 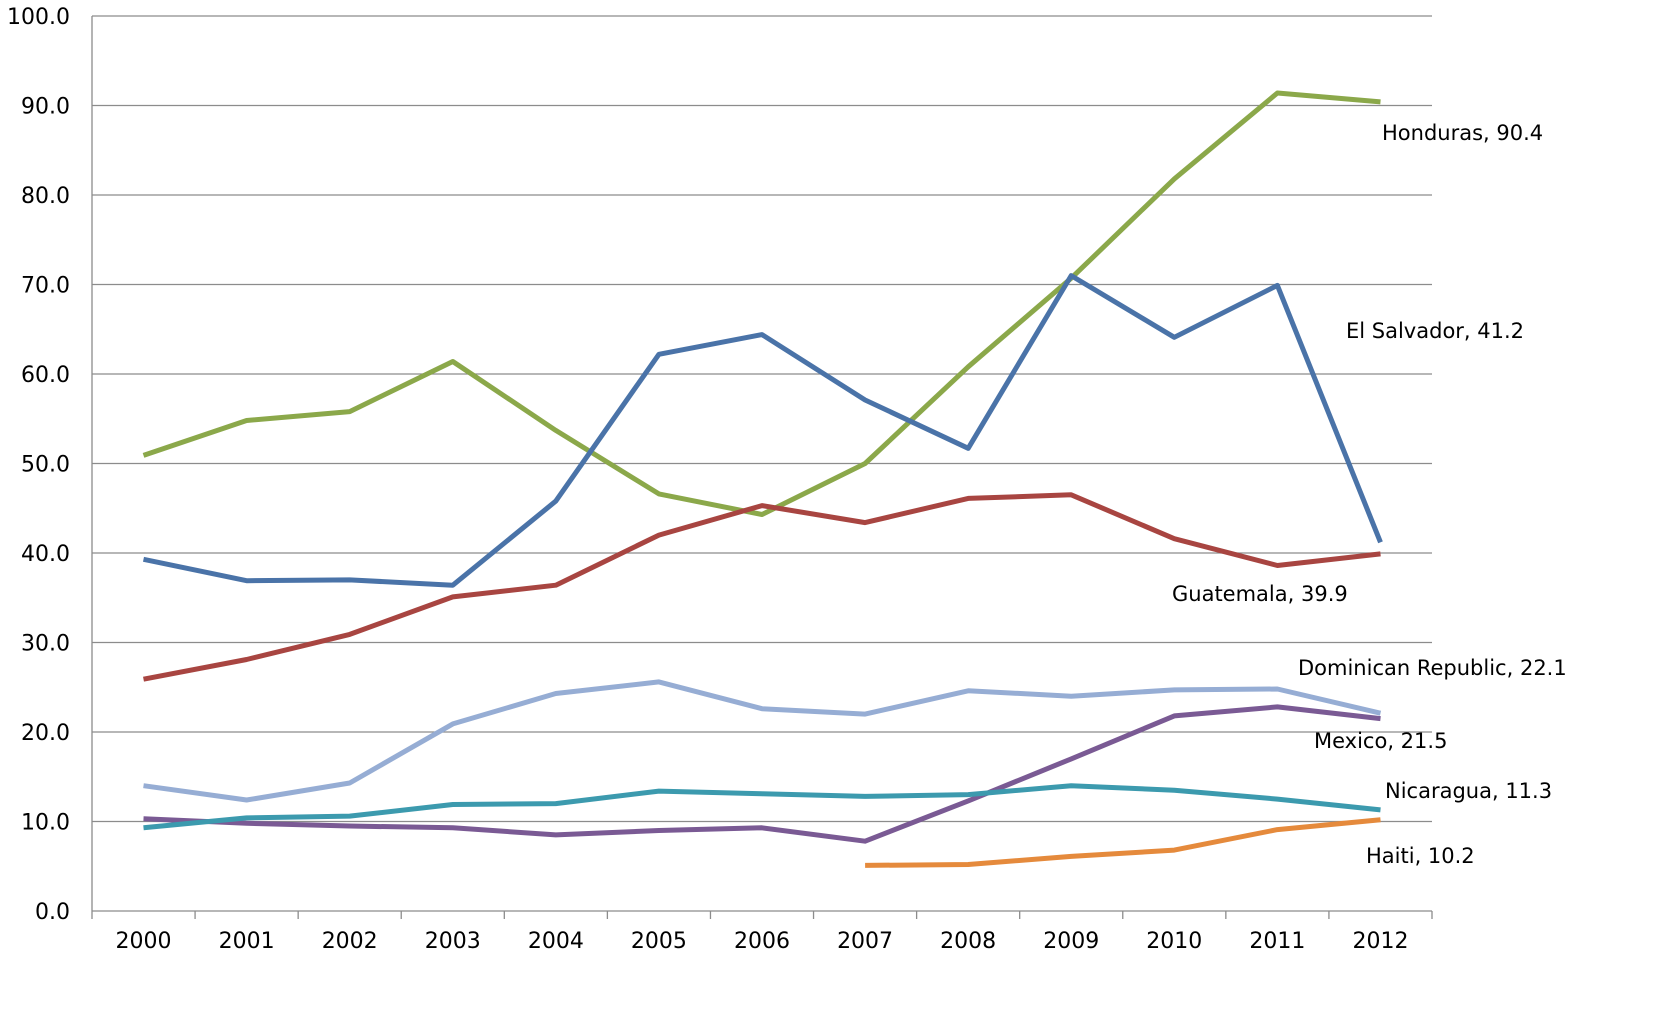 I want to click on y-tick-label: 60.0, so click(x=45, y=375).